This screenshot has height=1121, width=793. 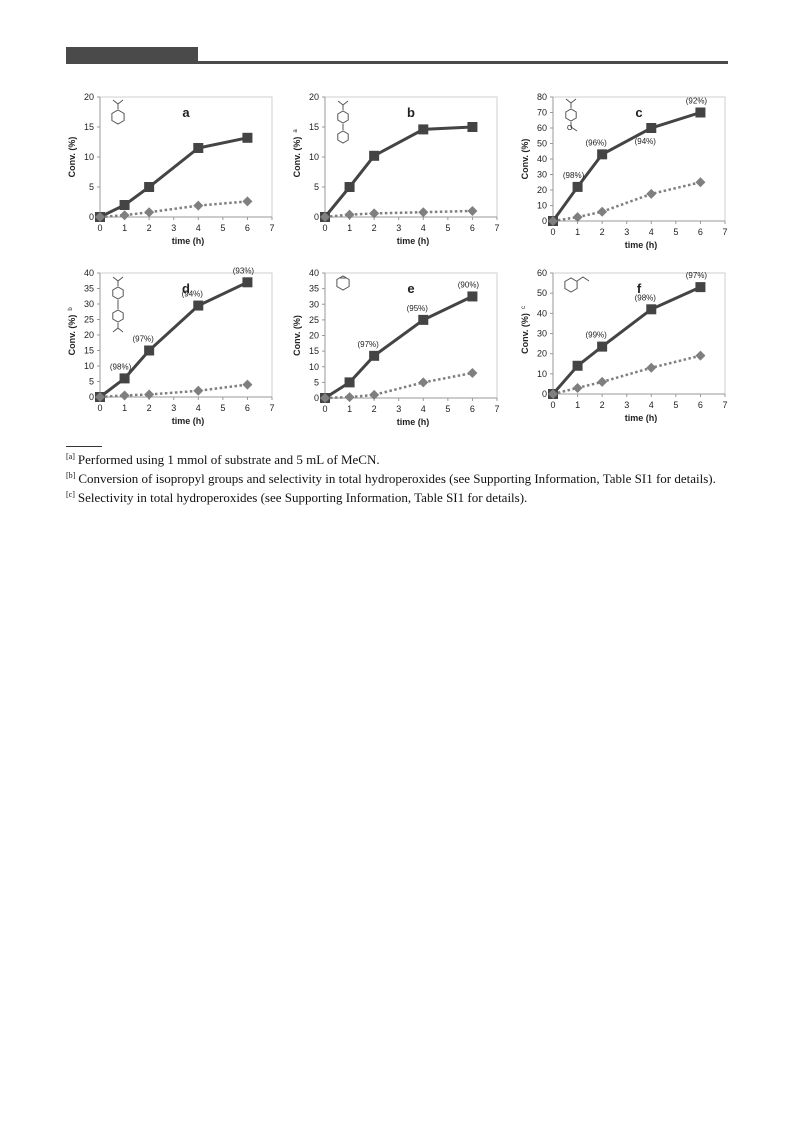 What do you see at coordinates (418, 308) in the screenshot?
I see `selectivity-label: (95%)` at bounding box center [418, 308].